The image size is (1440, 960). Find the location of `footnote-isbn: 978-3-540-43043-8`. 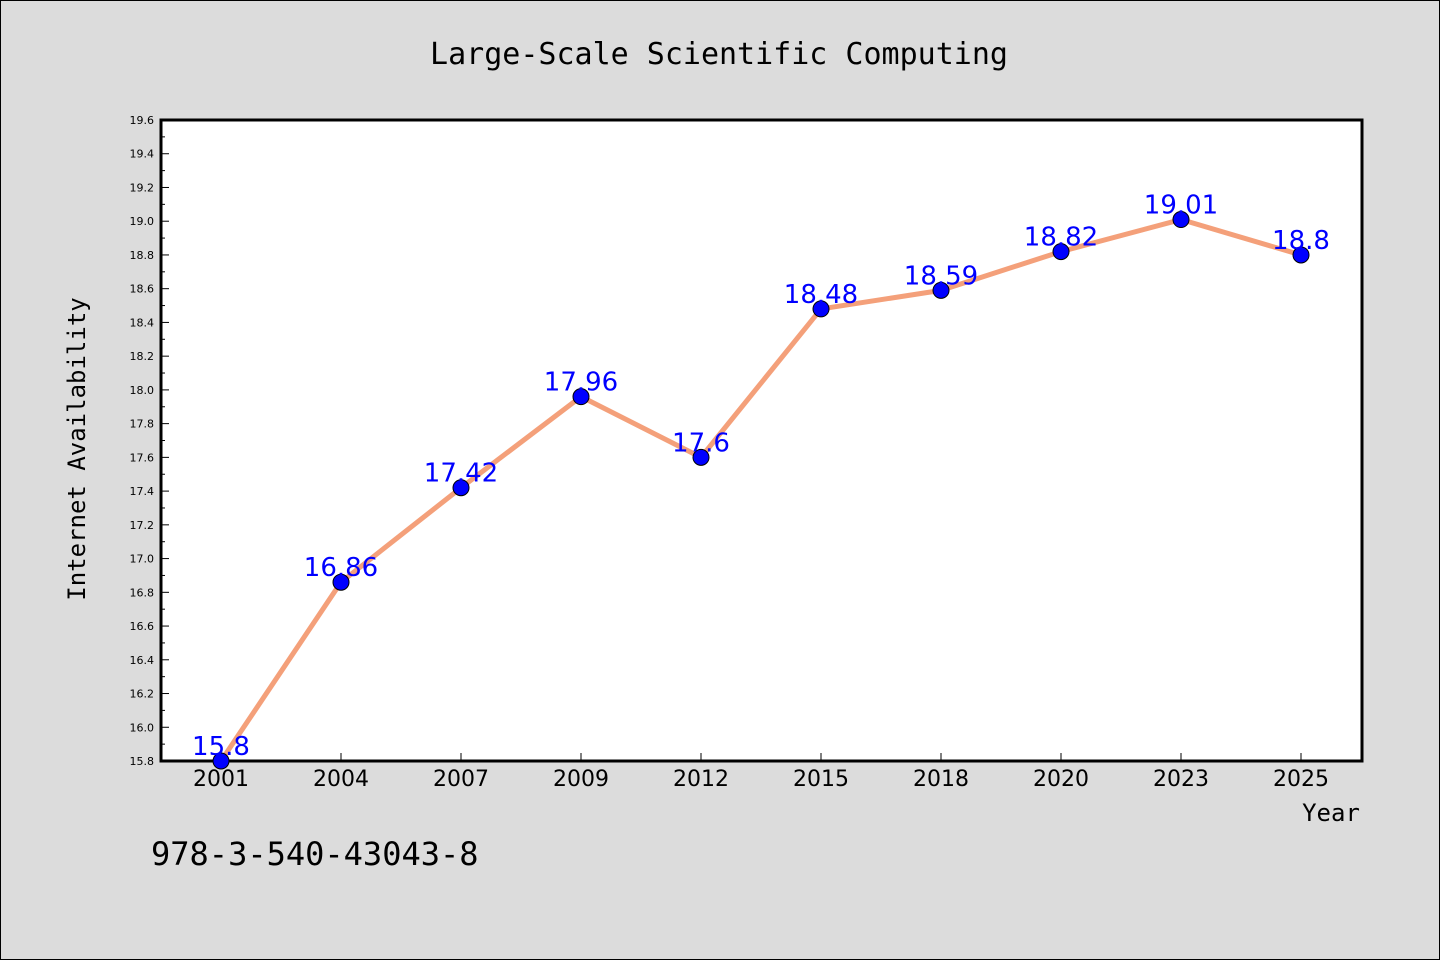

footnote-isbn: 978-3-540-43043-8 is located at coordinates (315, 854).